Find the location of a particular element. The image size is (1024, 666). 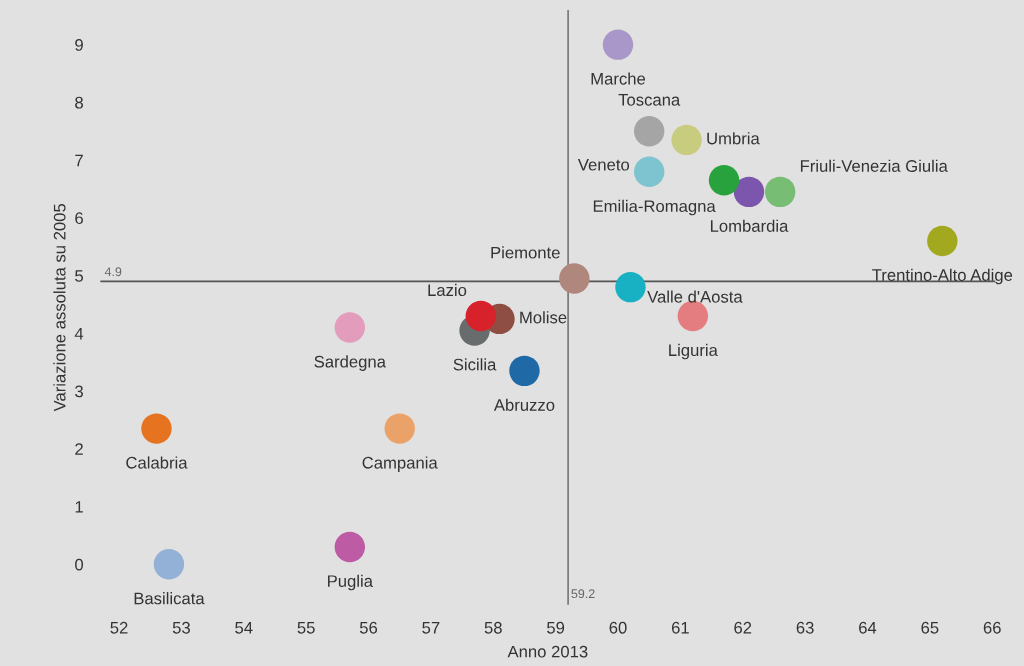

x-tick-label: 56 is located at coordinates (368, 627).